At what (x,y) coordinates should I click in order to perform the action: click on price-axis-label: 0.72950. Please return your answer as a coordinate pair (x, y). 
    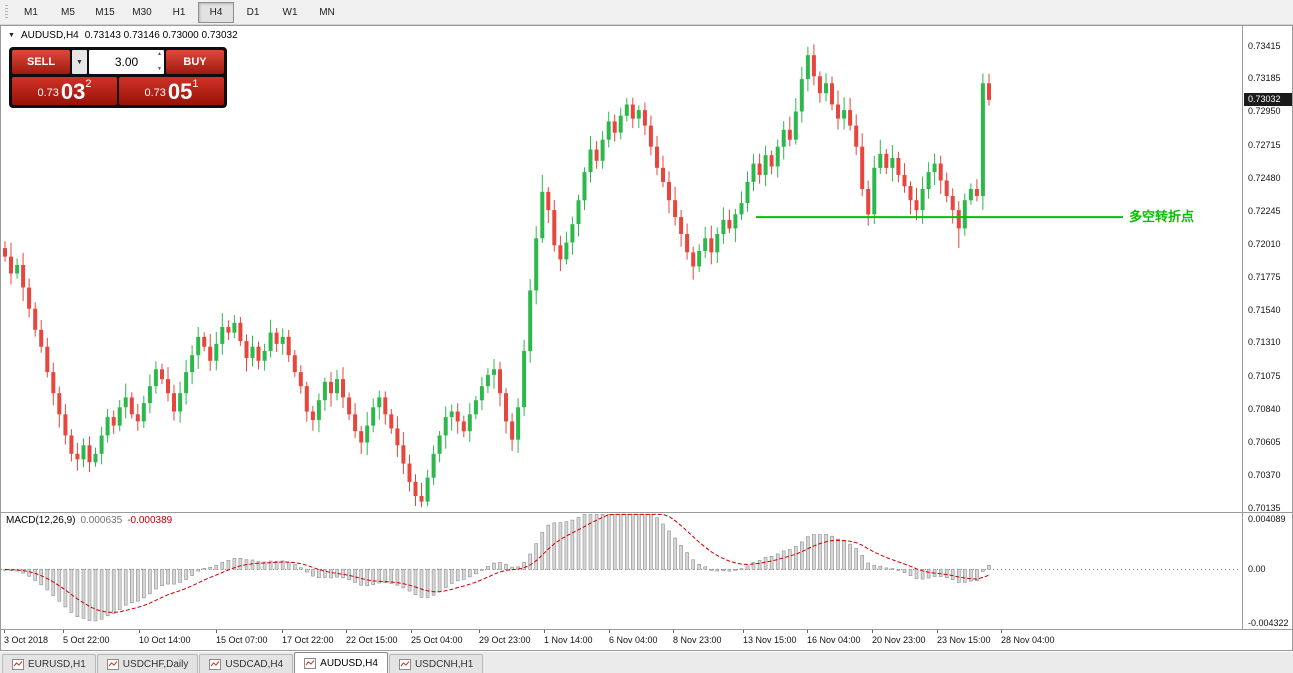
    Looking at the image, I should click on (1264, 111).